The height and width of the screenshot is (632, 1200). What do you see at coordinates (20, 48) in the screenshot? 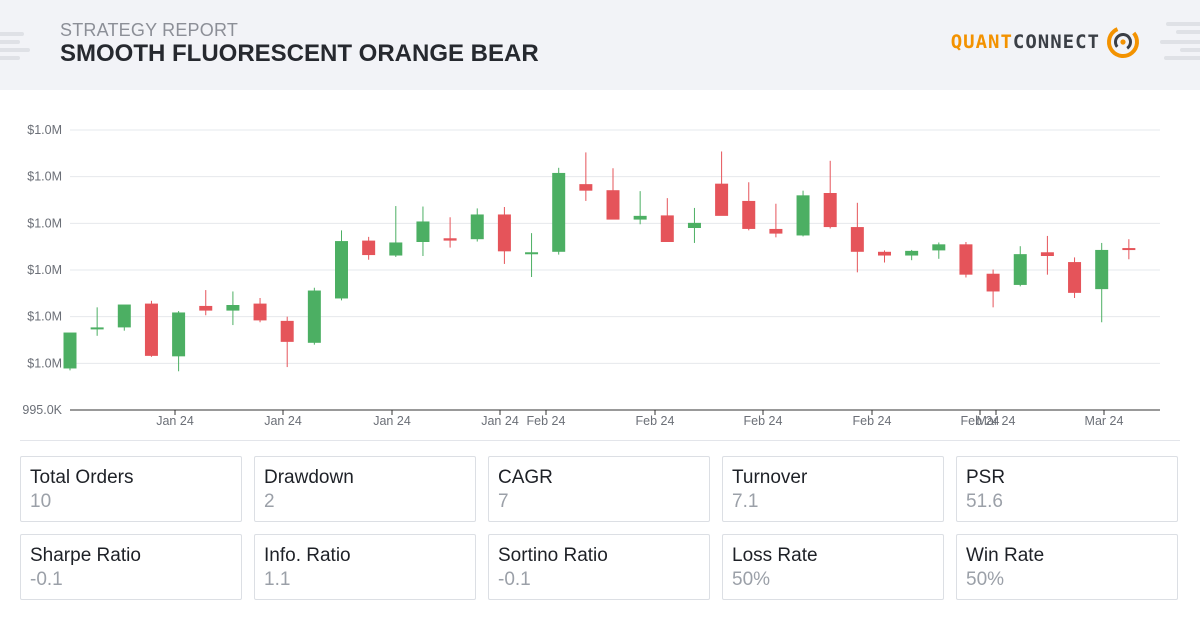
I see `header-decoration-left` at bounding box center [20, 48].